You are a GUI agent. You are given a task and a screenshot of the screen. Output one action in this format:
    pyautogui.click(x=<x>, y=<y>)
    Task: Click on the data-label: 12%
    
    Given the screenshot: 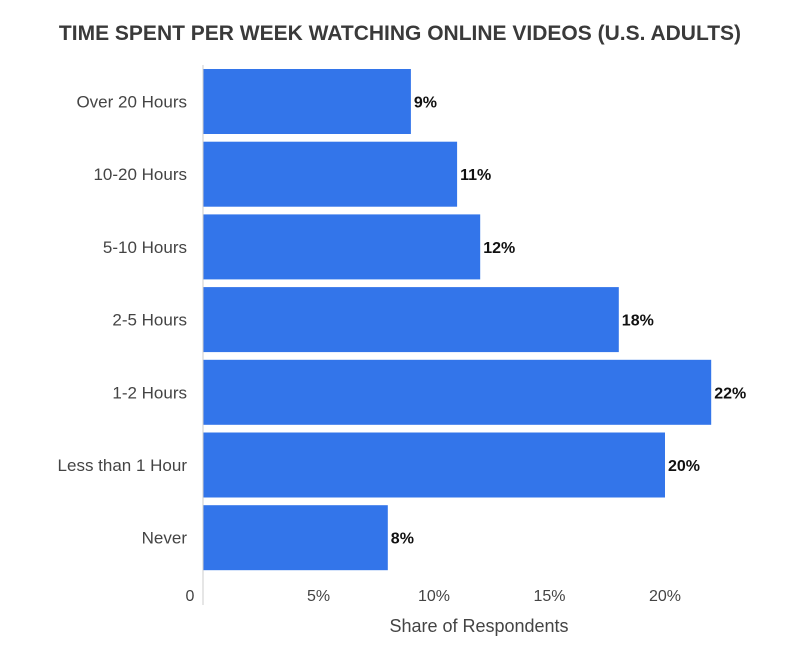 What is the action you would take?
    pyautogui.click(x=499, y=248)
    